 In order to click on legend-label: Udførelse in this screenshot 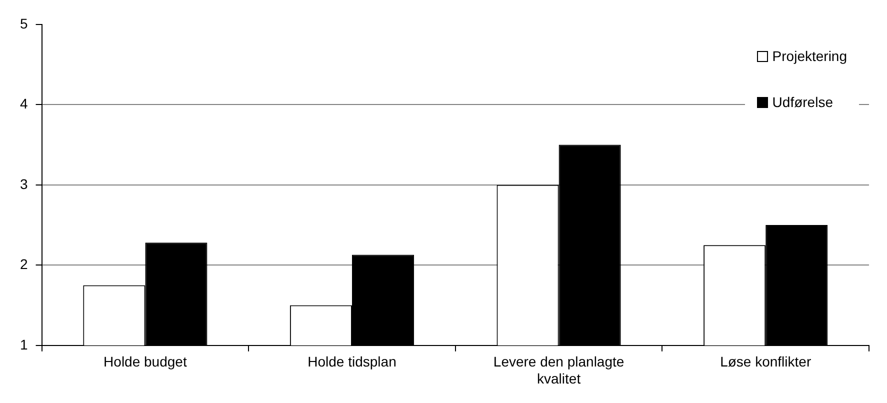, I will do `click(802, 102)`.